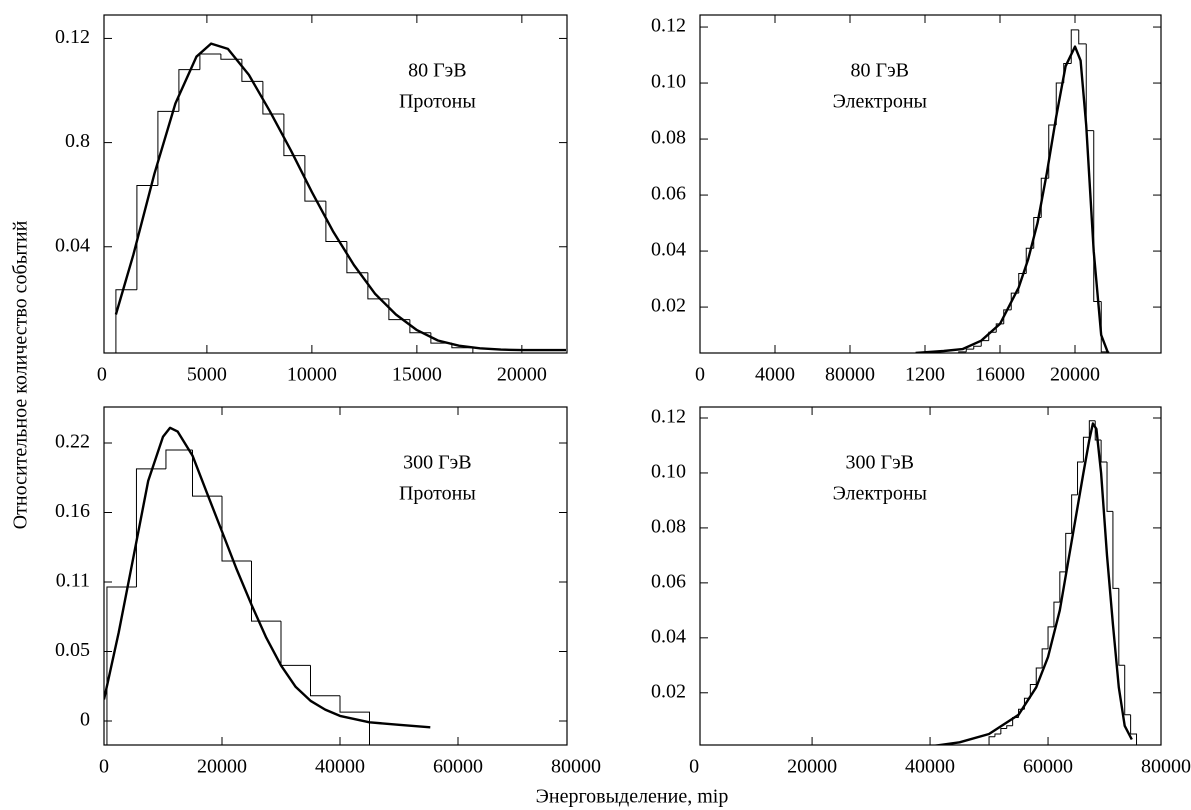 This screenshot has height=810, width=1191. I want to click on y-axis-label: Относительное количество событий, so click(21, 374).